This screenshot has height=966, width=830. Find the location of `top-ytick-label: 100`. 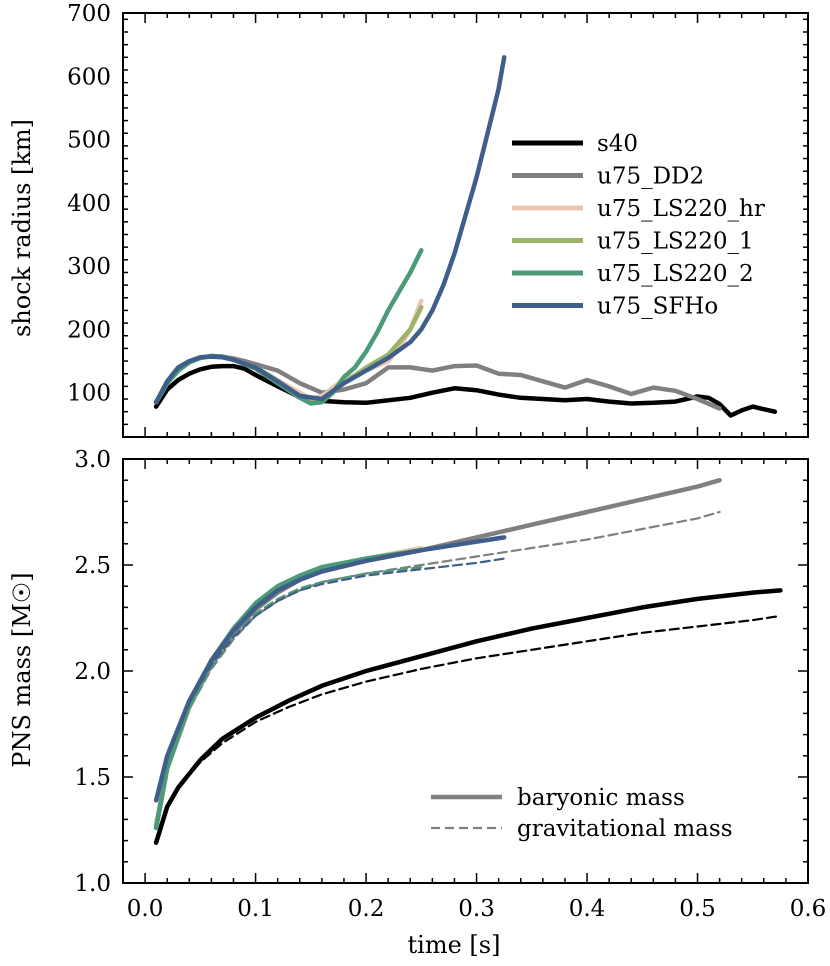

top-ytick-label: 100 is located at coordinates (89, 394).